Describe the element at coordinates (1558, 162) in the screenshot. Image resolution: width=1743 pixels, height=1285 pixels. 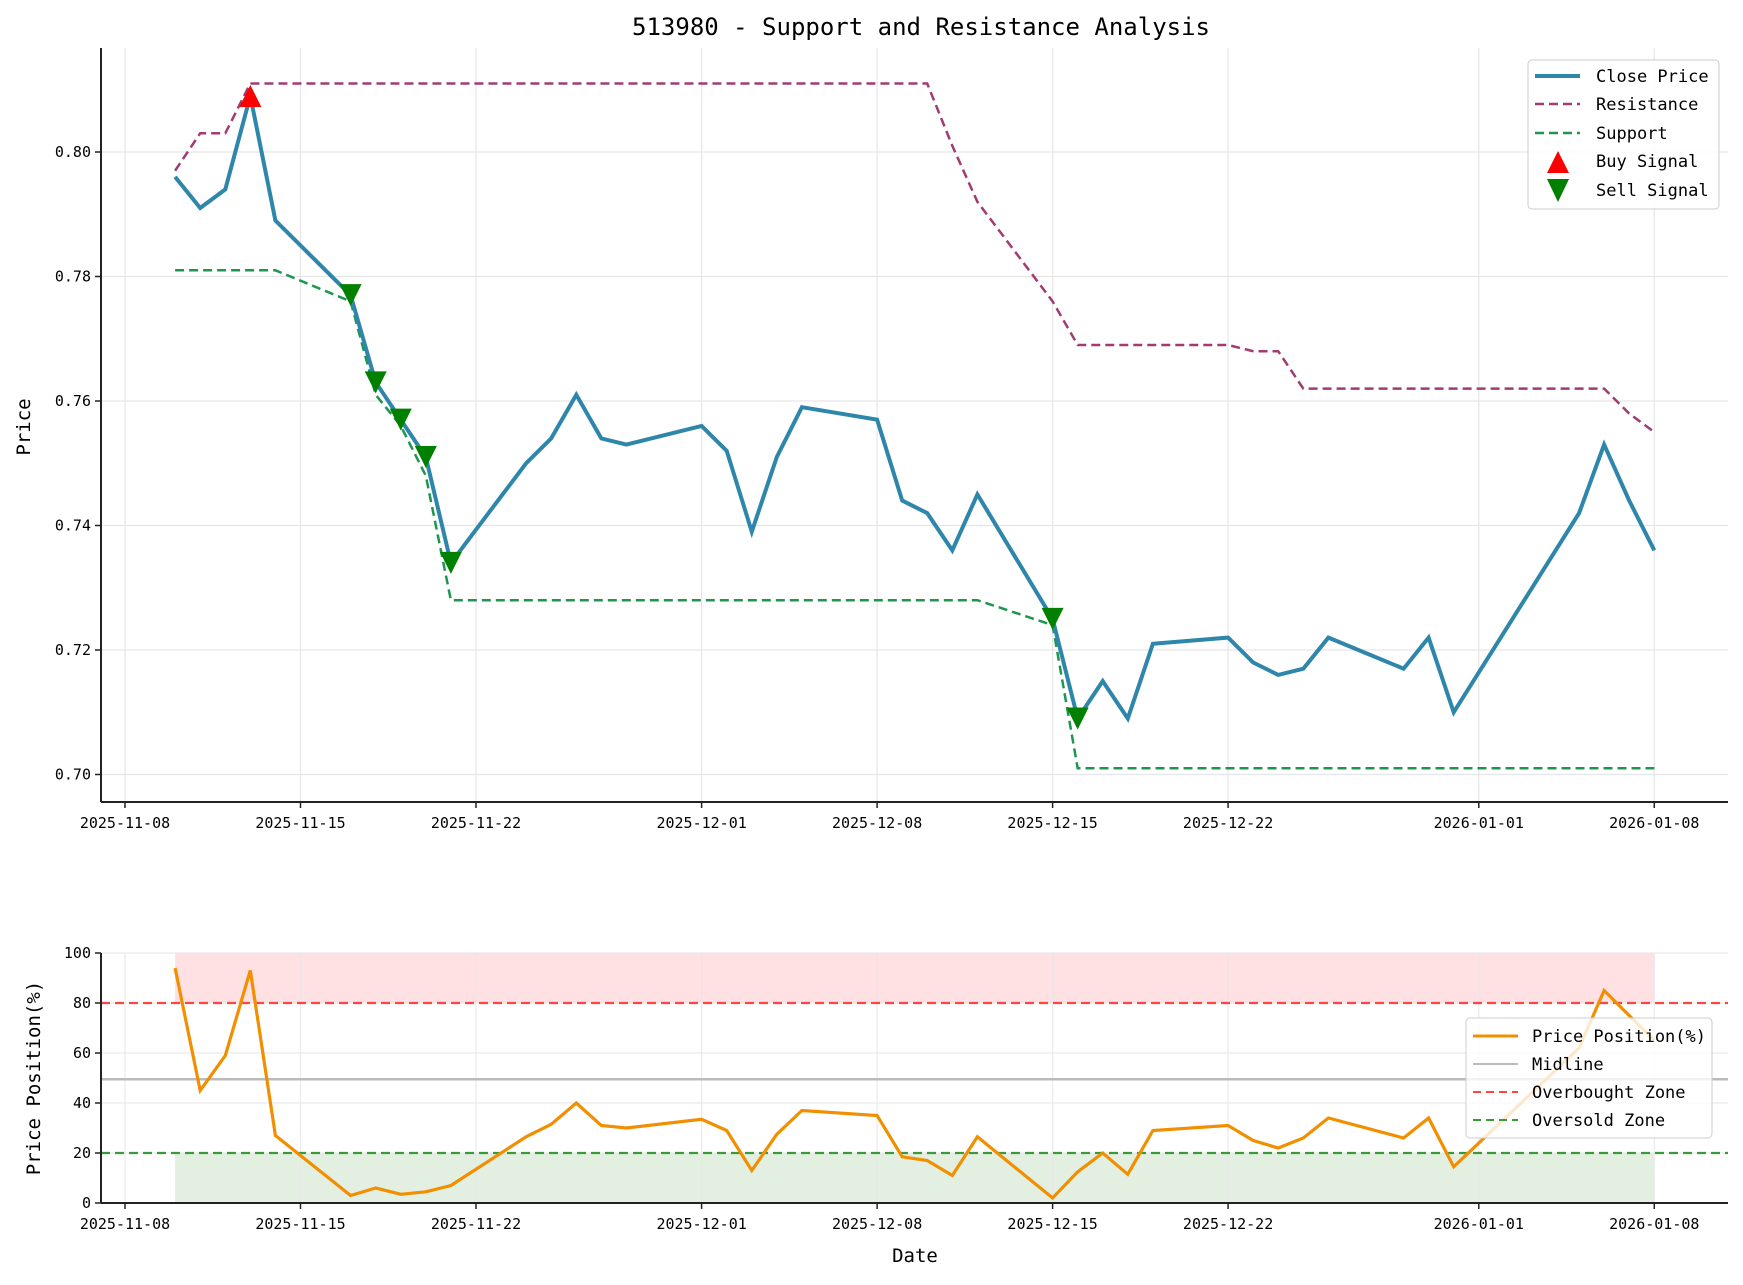
I see `buy-triangle-icon` at that location.